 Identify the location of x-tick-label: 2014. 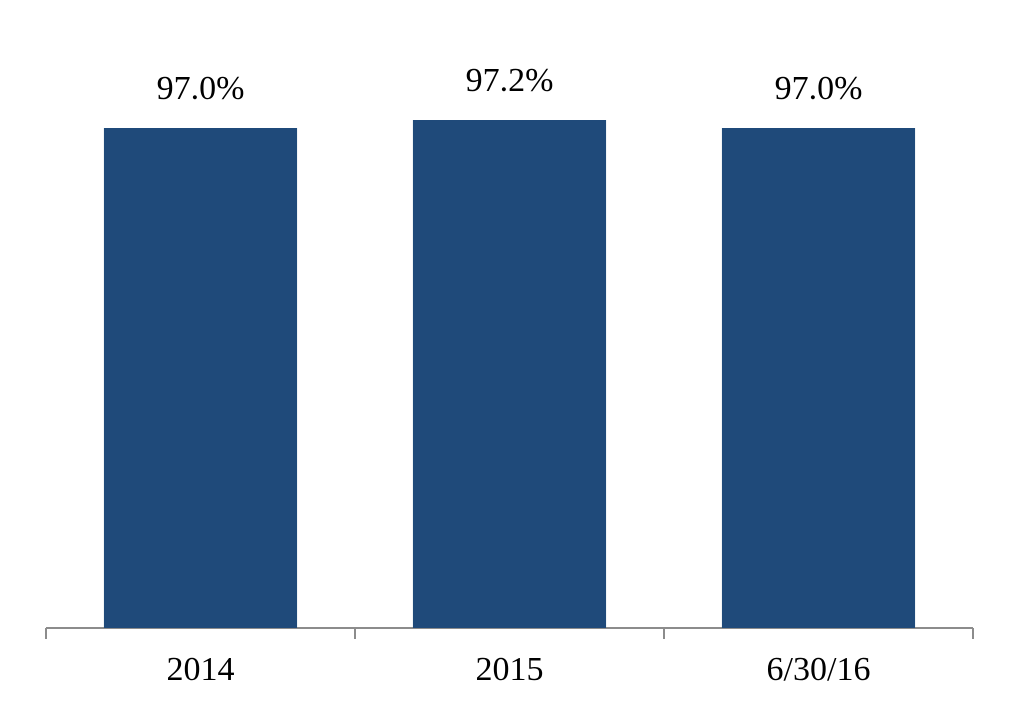
(201, 669).